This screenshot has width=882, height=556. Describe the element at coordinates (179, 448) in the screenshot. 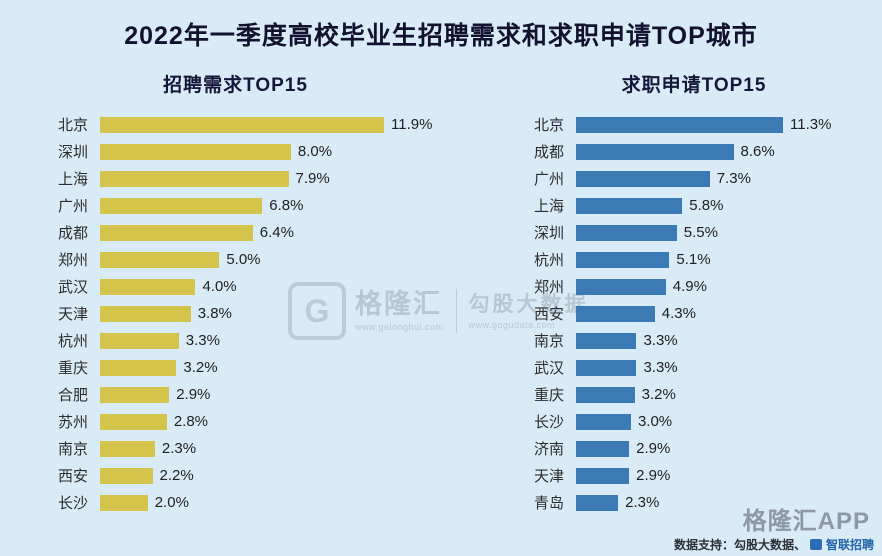

I see `value-label: 2.3%` at that location.